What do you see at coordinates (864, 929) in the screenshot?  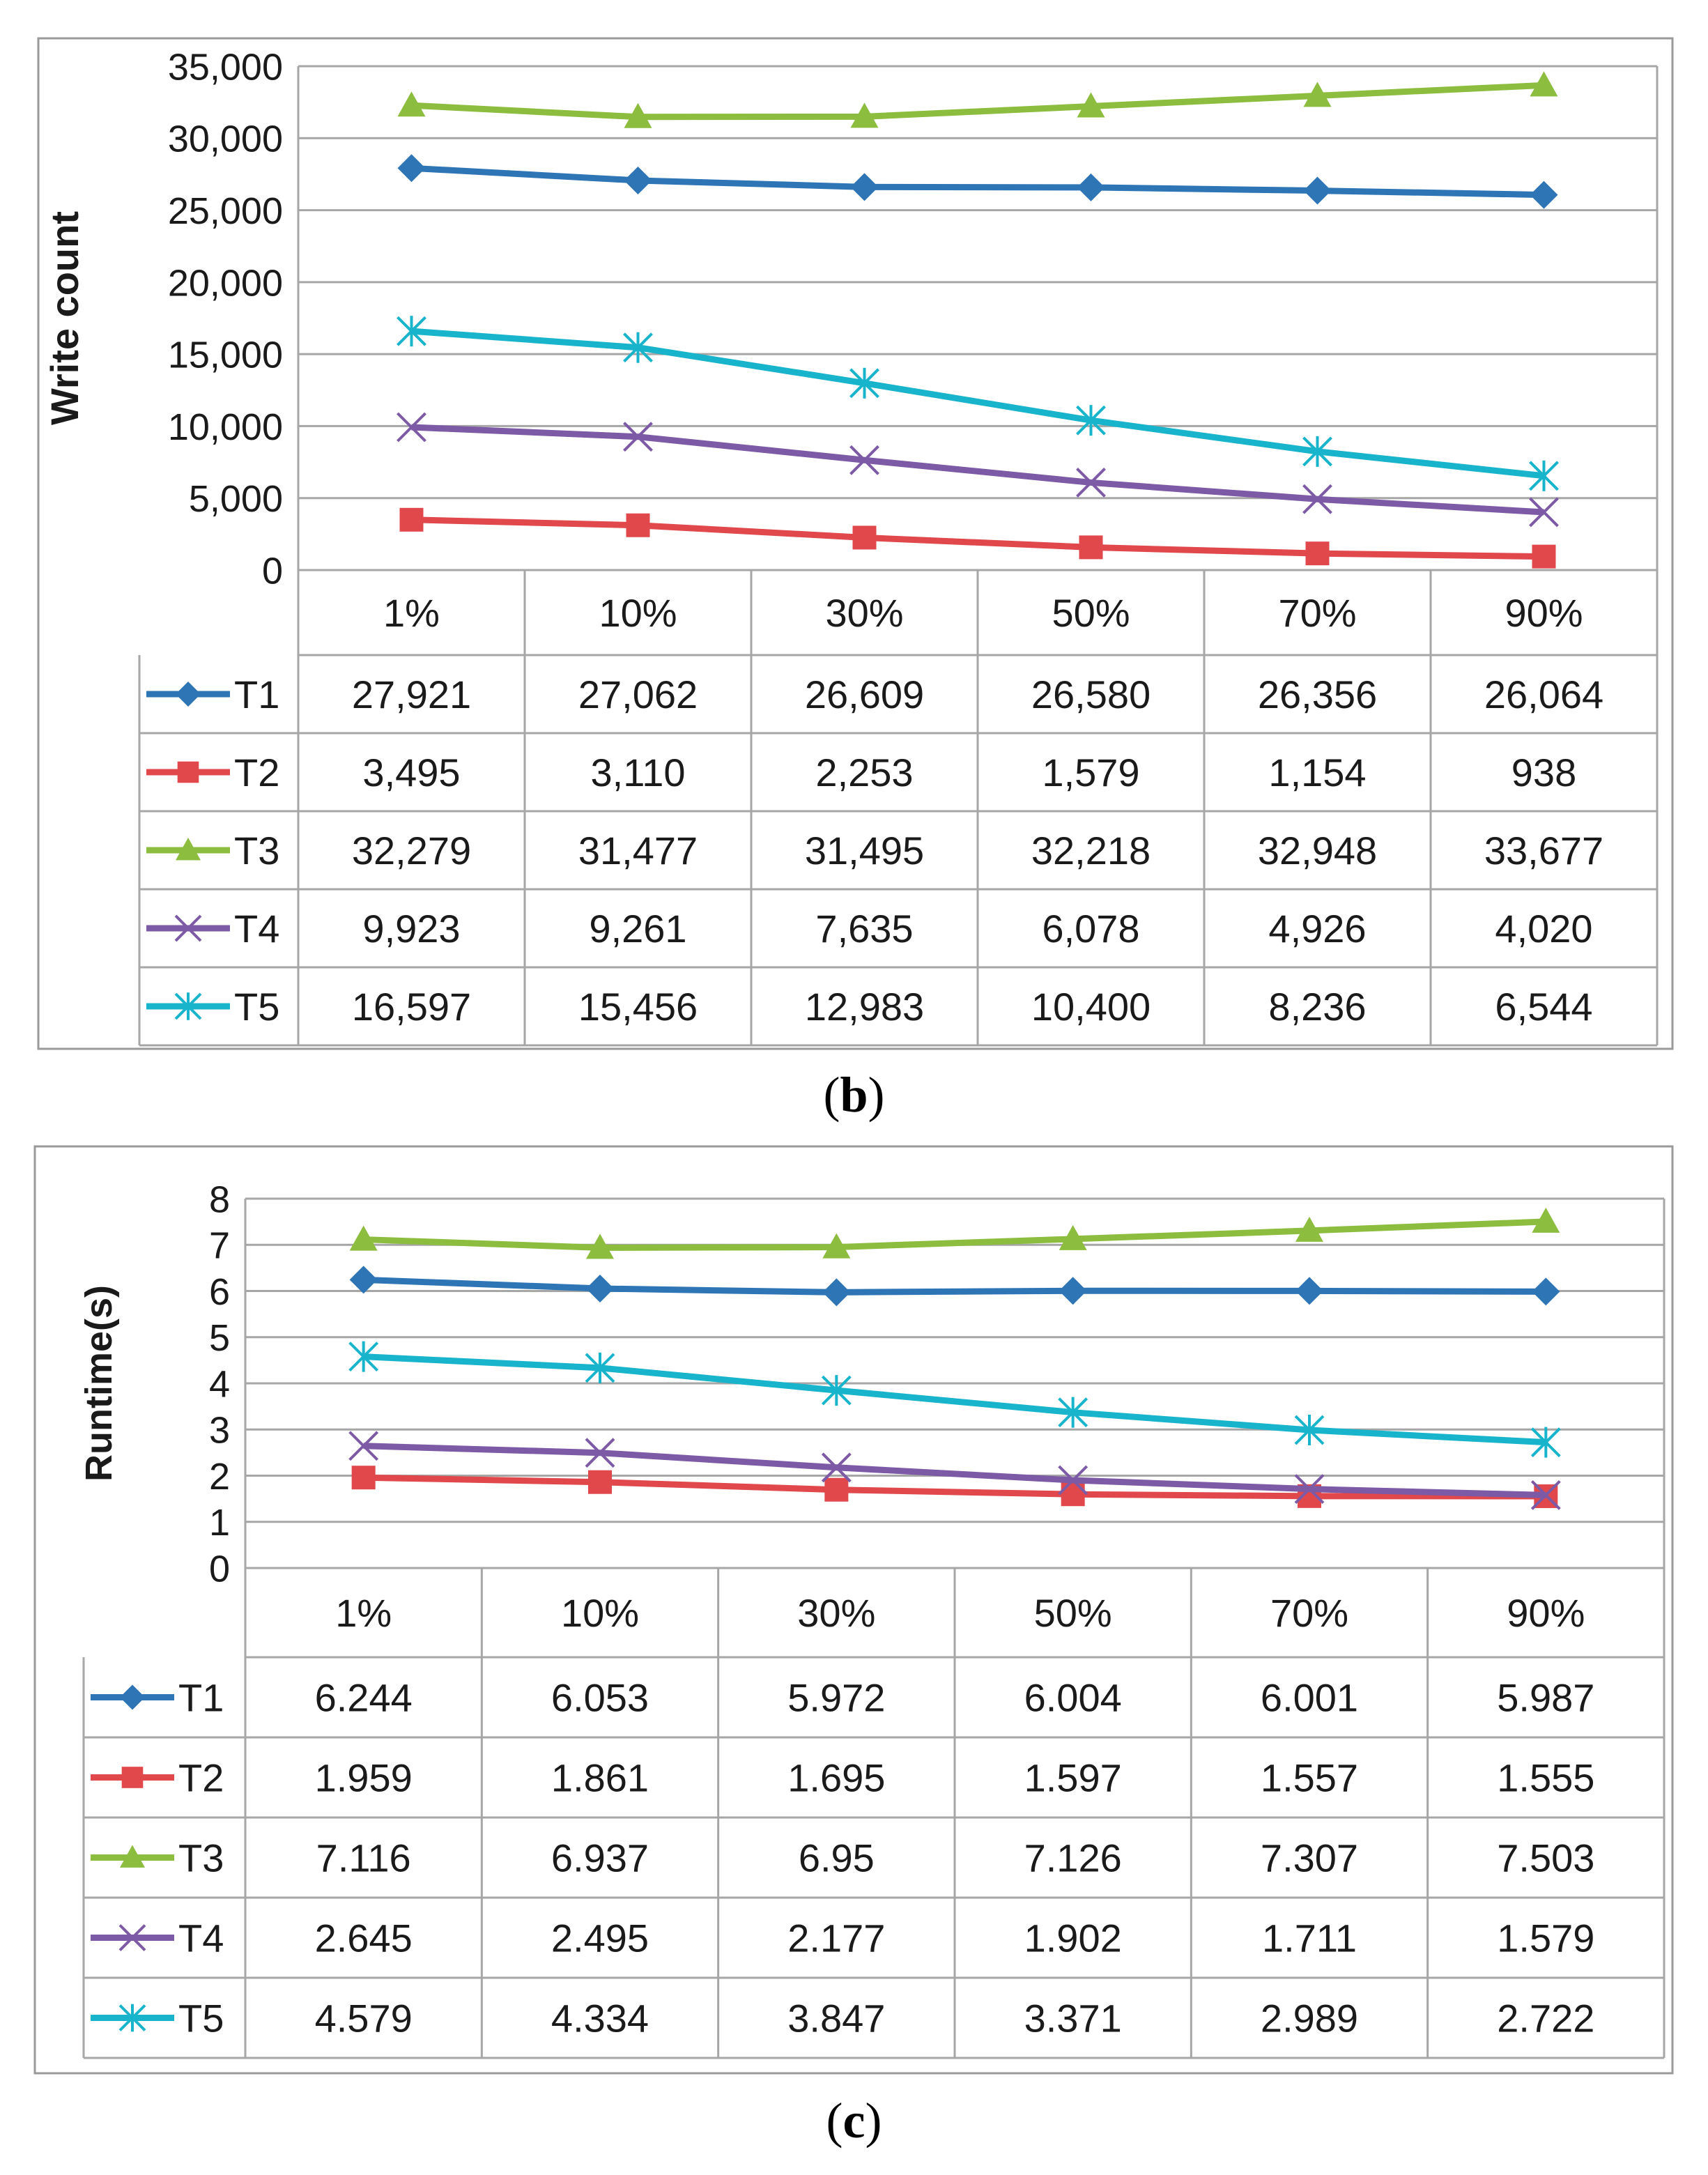 I see `chart0-table-cell: 7,635` at bounding box center [864, 929].